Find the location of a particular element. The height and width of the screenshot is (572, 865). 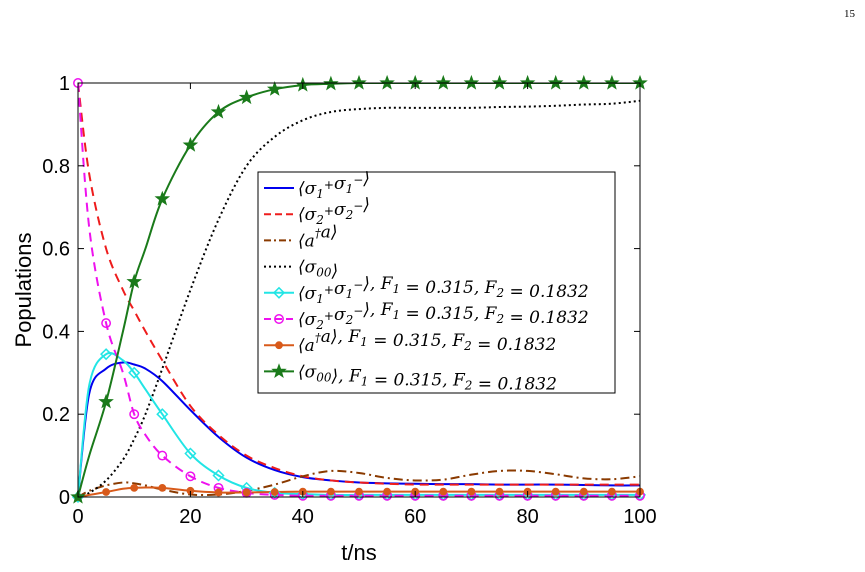

x-axis-title: t/ns is located at coordinates (358, 552).